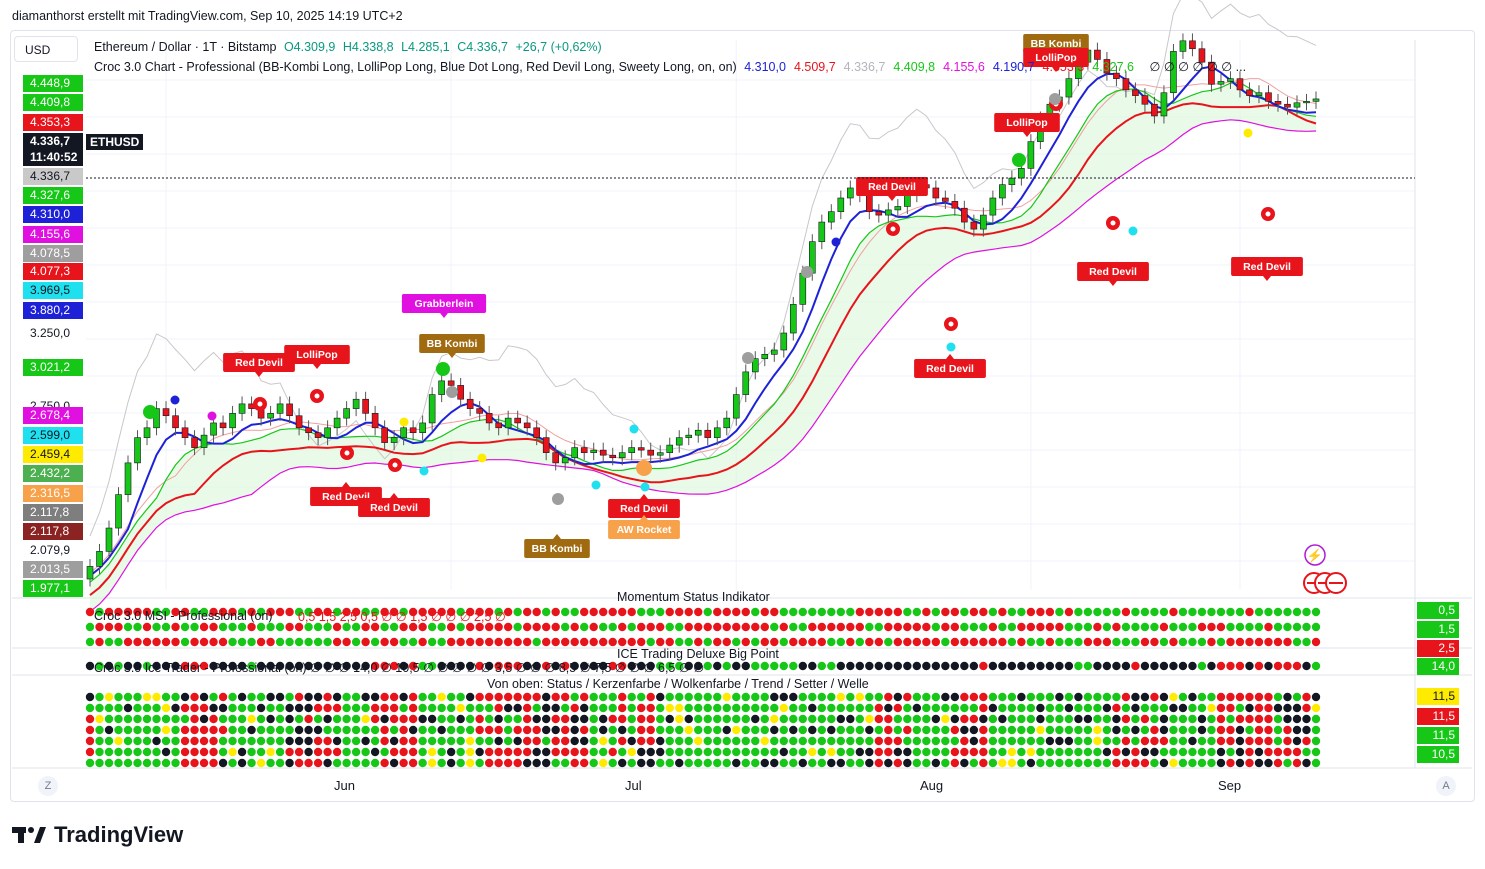 This screenshot has width=1485, height=869. I want to click on currency-selector: USD, so click(46, 49).